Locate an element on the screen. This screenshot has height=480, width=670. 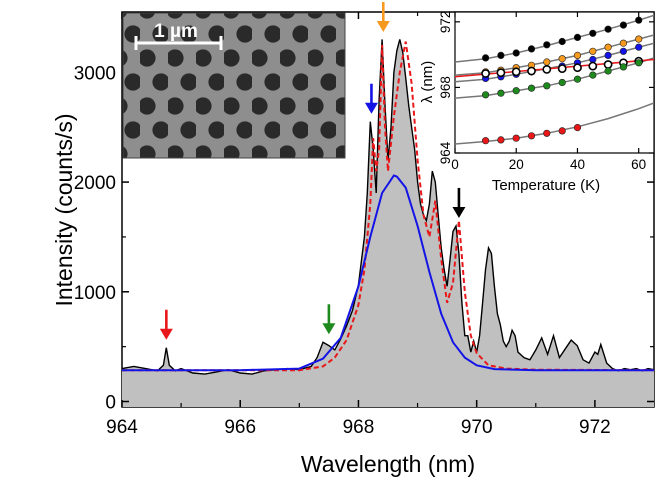
y-axis-label: Intensity (counts/s) is located at coordinates (64, 209).